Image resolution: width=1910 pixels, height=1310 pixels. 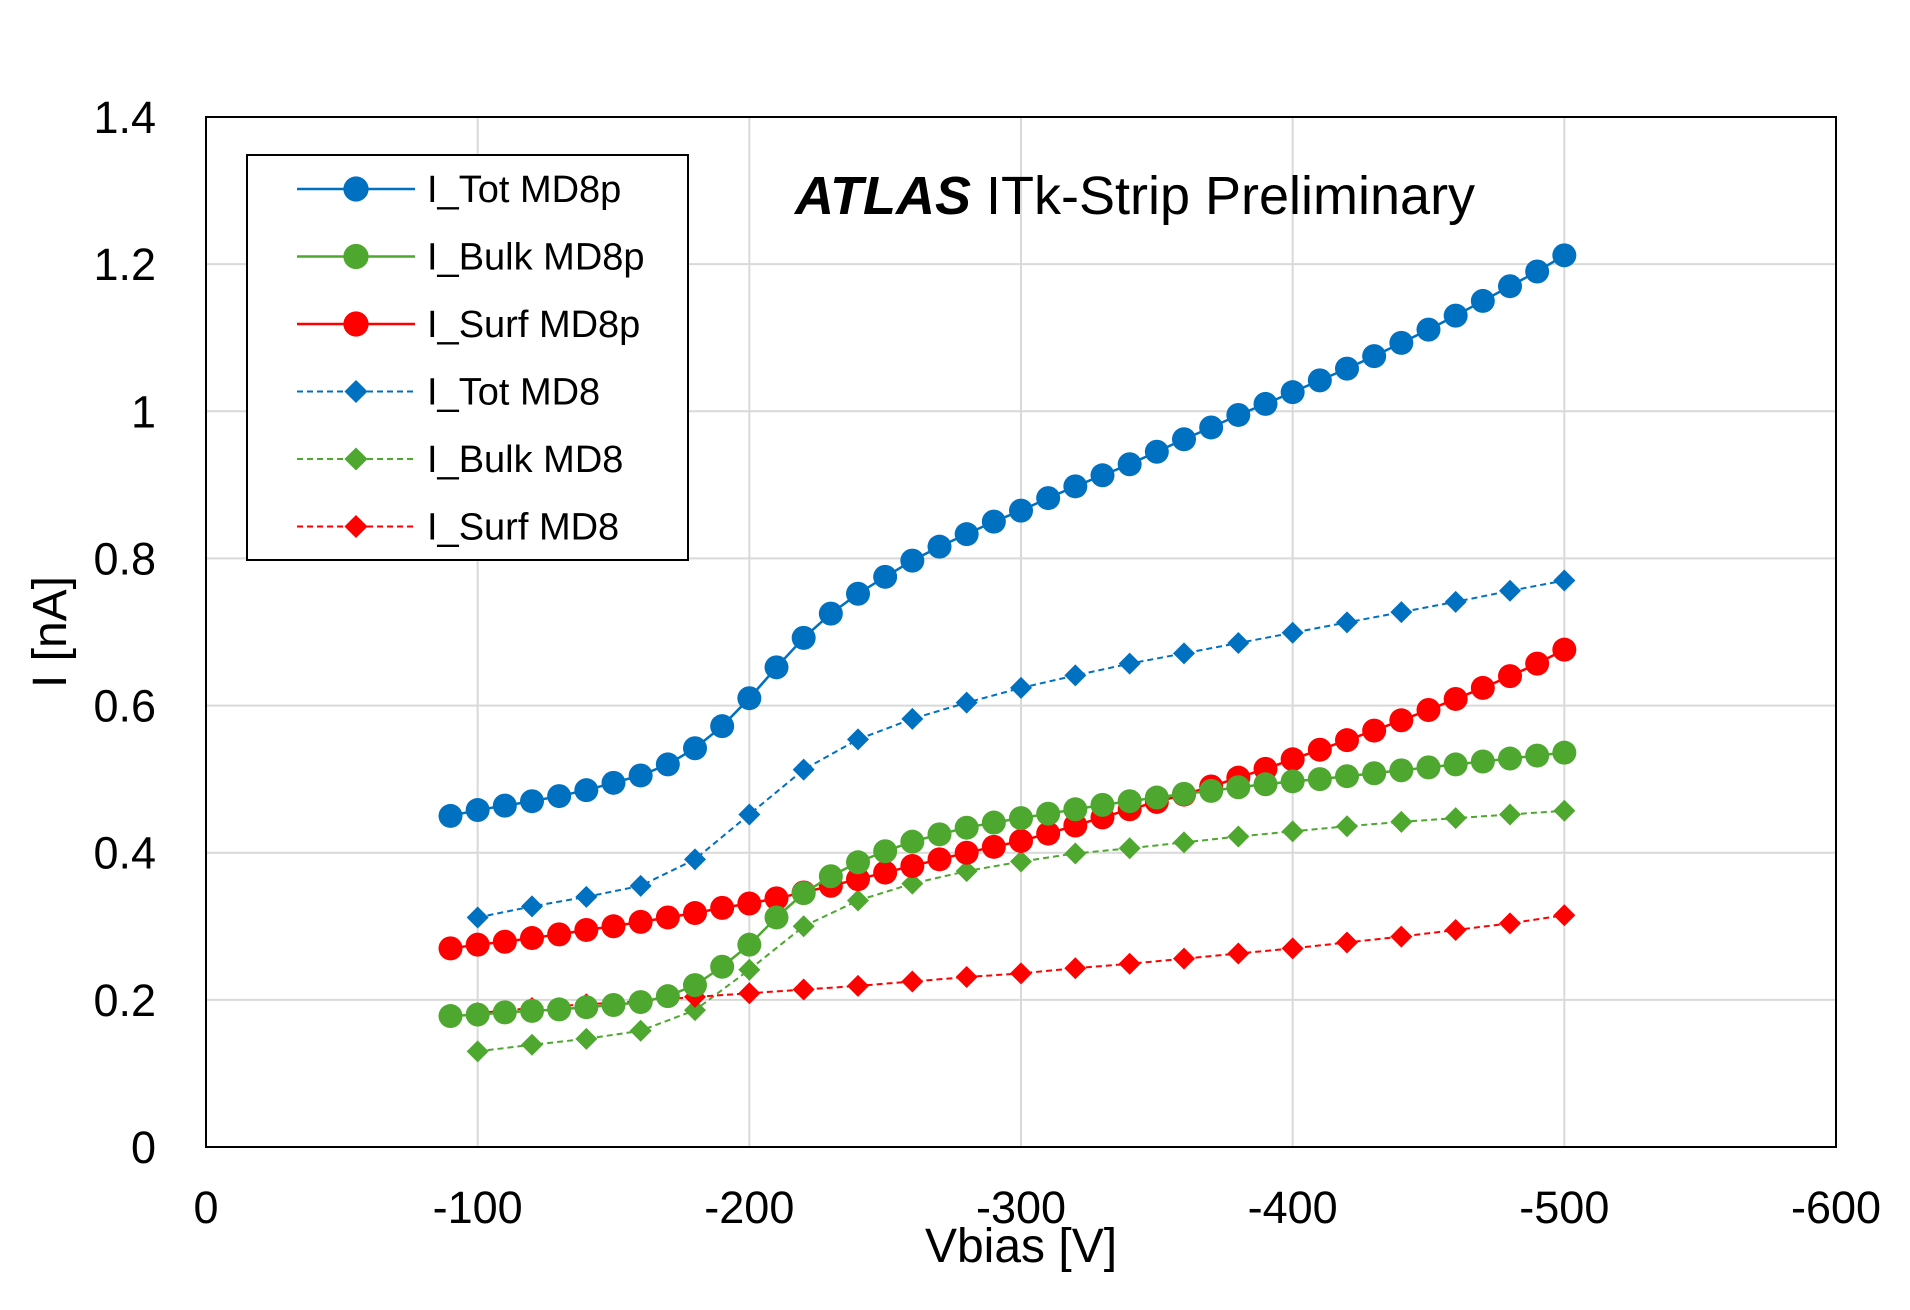 What do you see at coordinates (882, 196) in the screenshot?
I see `chart-title-atlas: ATLAS` at bounding box center [882, 196].